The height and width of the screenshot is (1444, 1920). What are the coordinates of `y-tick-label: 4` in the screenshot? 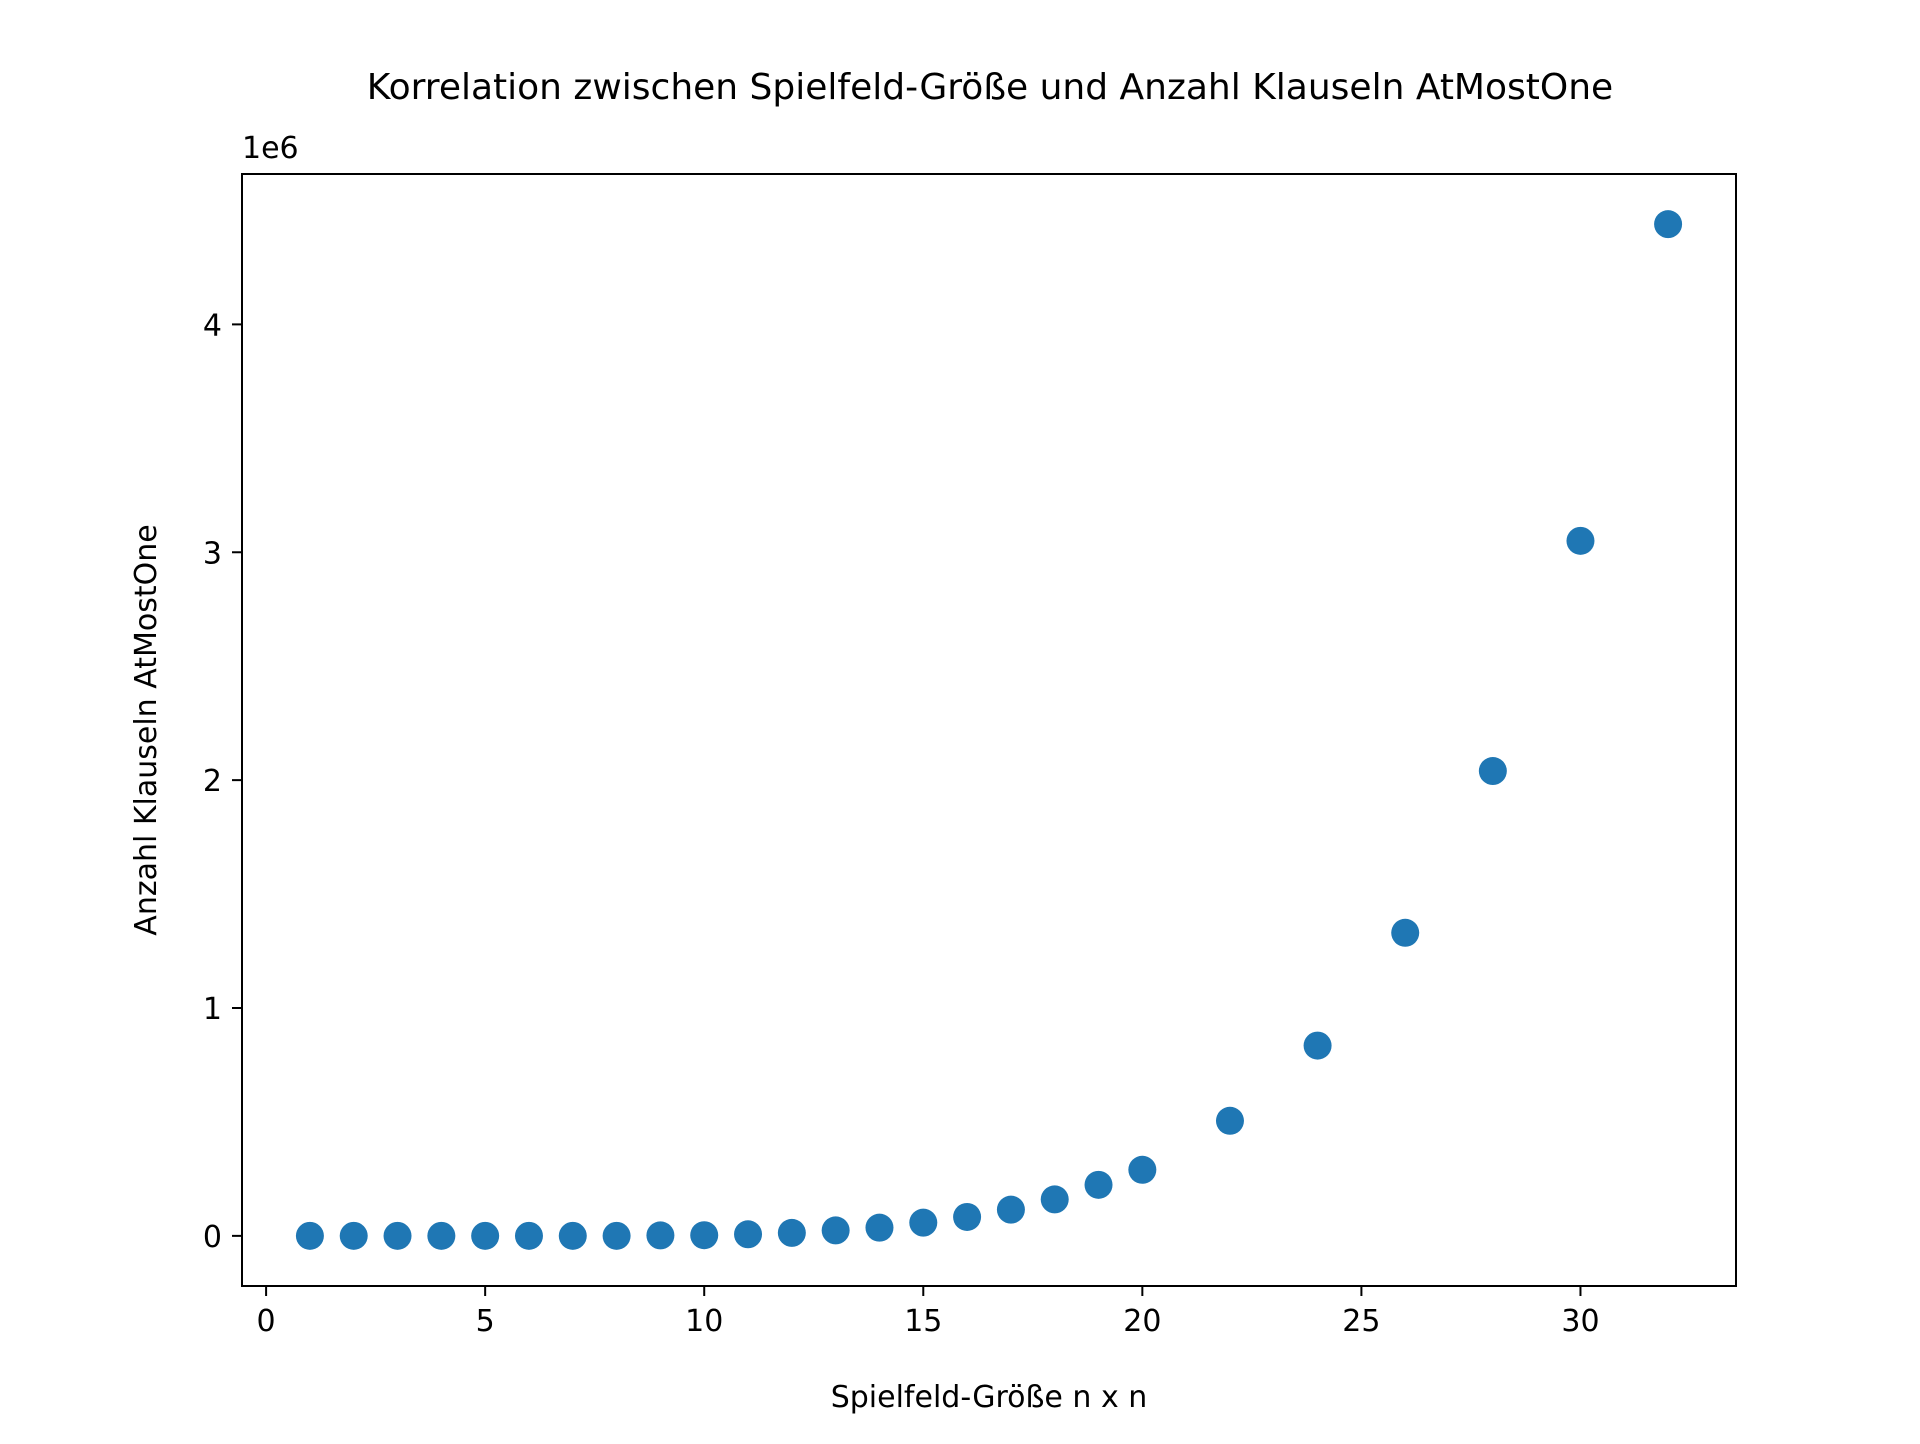 It's located at (212, 325).